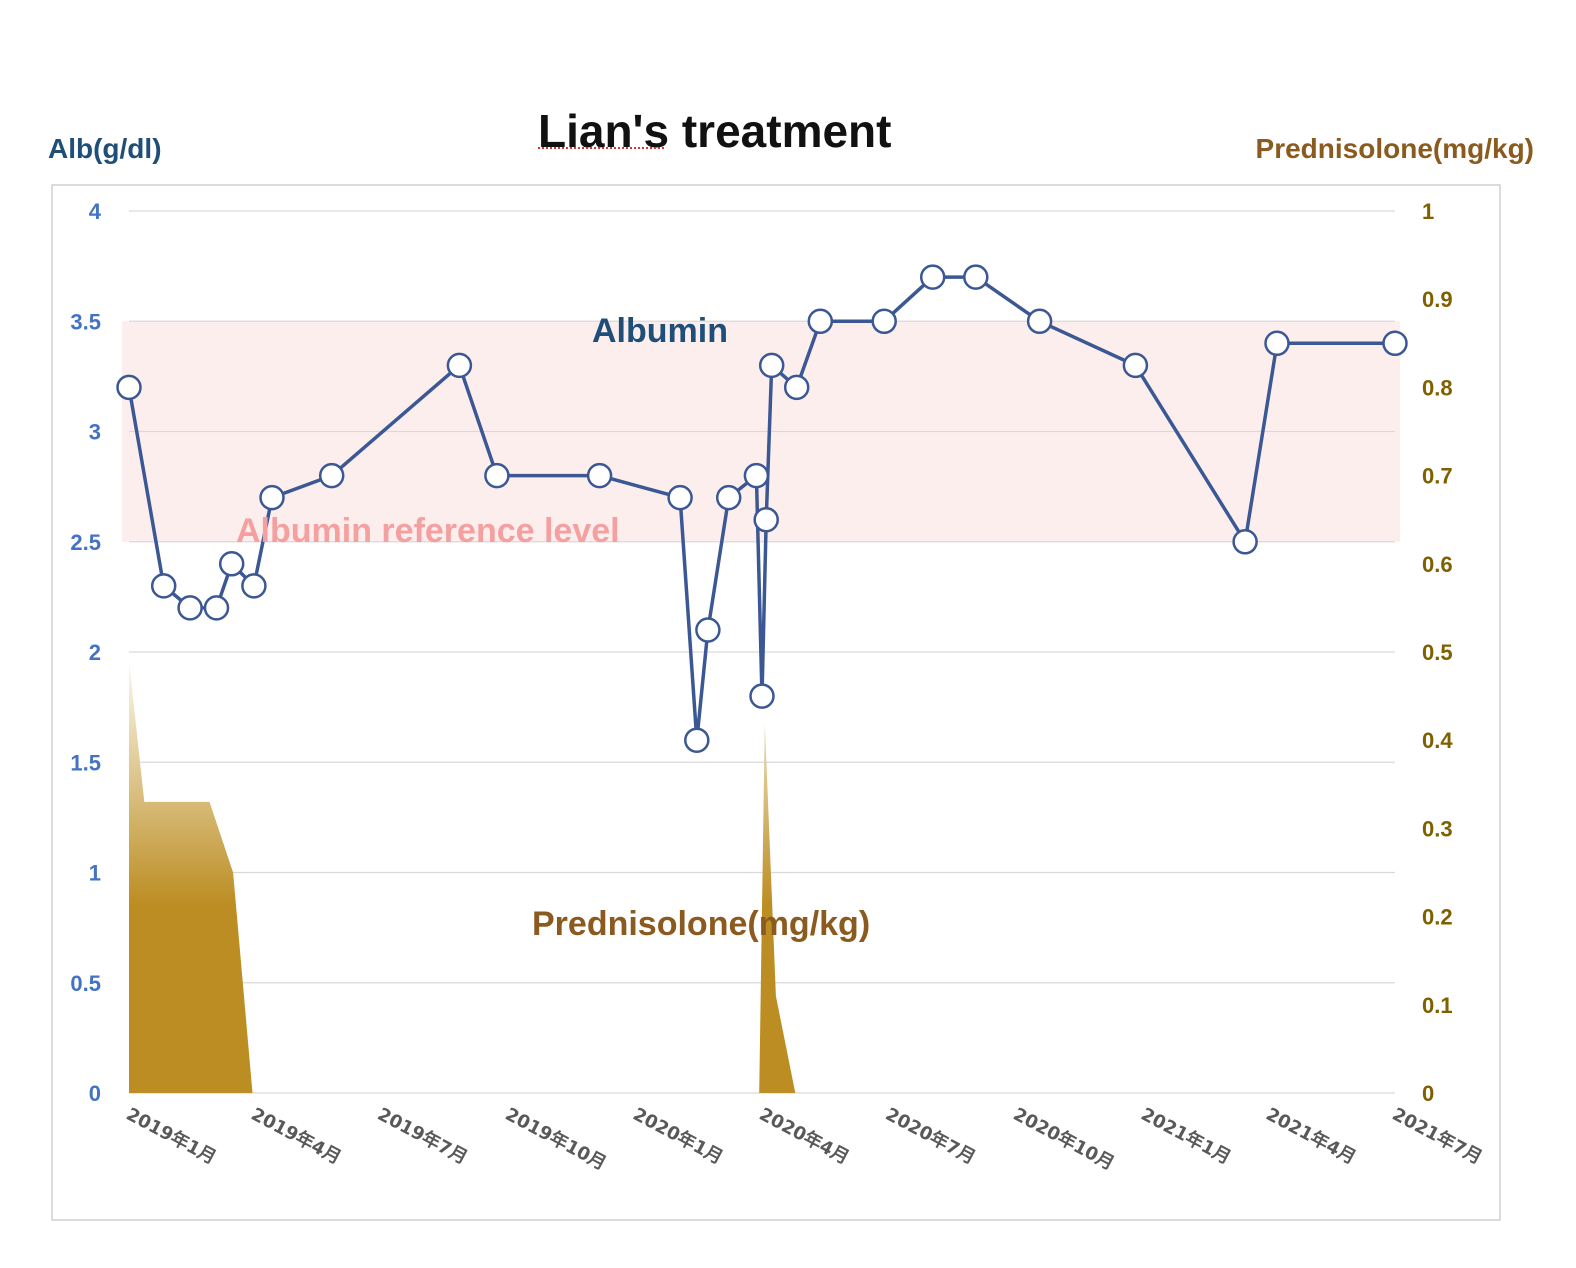 Image resolution: width=1576 pixels, height=1268 pixels. I want to click on y-left-tick-label: 2, so click(95, 652).